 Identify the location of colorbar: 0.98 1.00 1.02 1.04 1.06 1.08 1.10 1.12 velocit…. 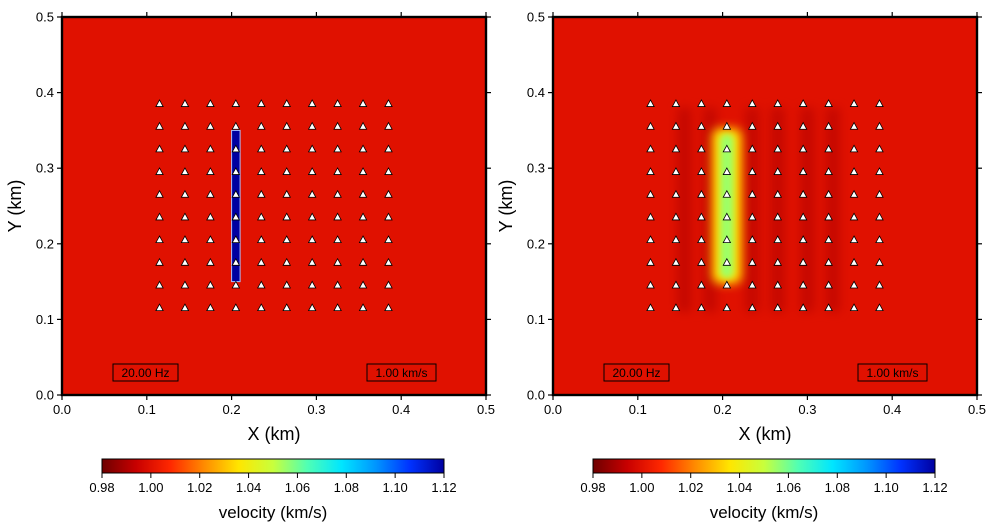
(273, 490).